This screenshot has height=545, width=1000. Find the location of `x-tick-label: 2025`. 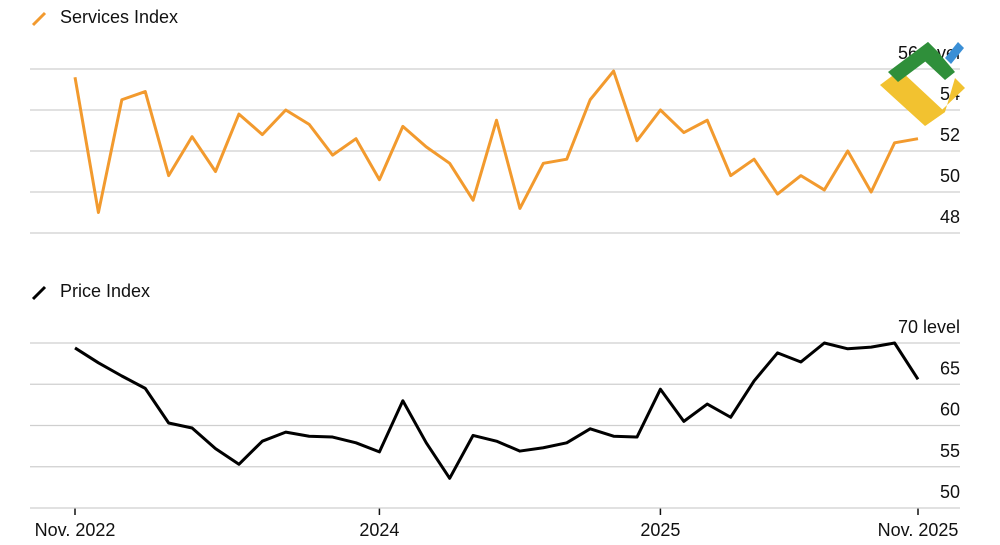

x-tick-label: 2025 is located at coordinates (660, 530).